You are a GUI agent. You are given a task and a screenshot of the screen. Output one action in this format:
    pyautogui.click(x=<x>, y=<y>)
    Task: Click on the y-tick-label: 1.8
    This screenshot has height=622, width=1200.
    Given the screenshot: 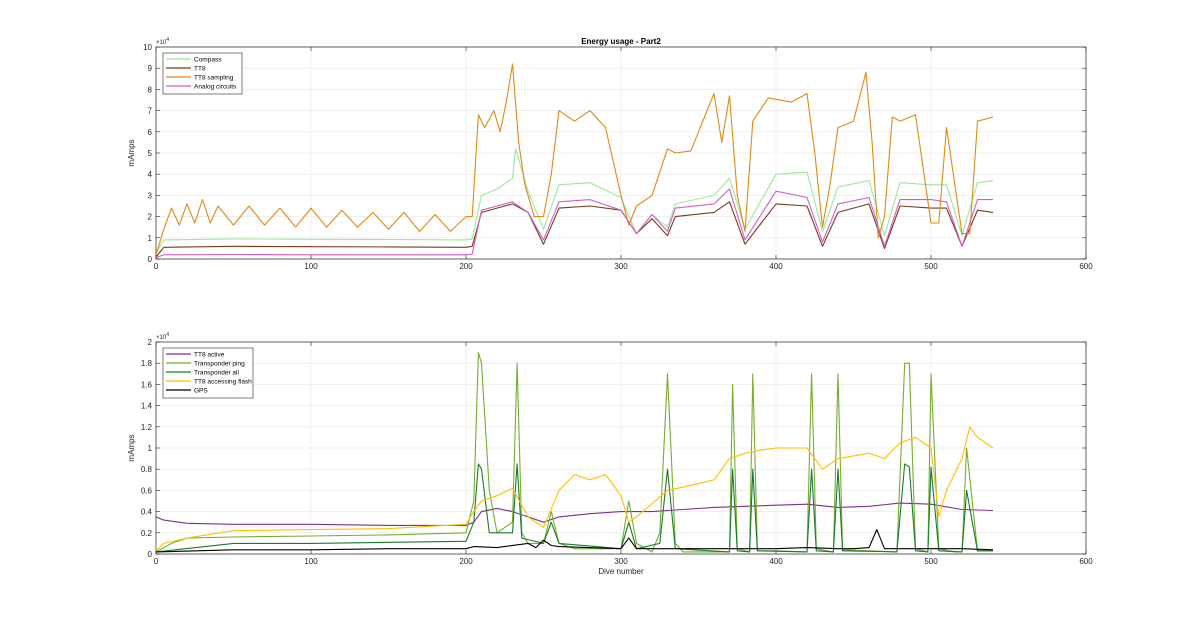 What is the action you would take?
    pyautogui.click(x=147, y=363)
    